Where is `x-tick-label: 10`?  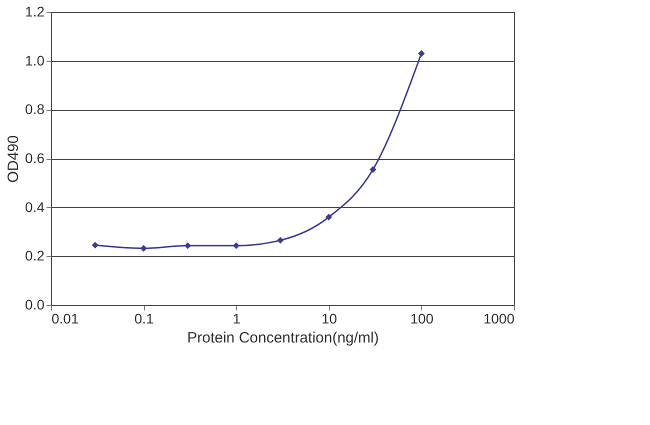
x-tick-label: 10 is located at coordinates (330, 318).